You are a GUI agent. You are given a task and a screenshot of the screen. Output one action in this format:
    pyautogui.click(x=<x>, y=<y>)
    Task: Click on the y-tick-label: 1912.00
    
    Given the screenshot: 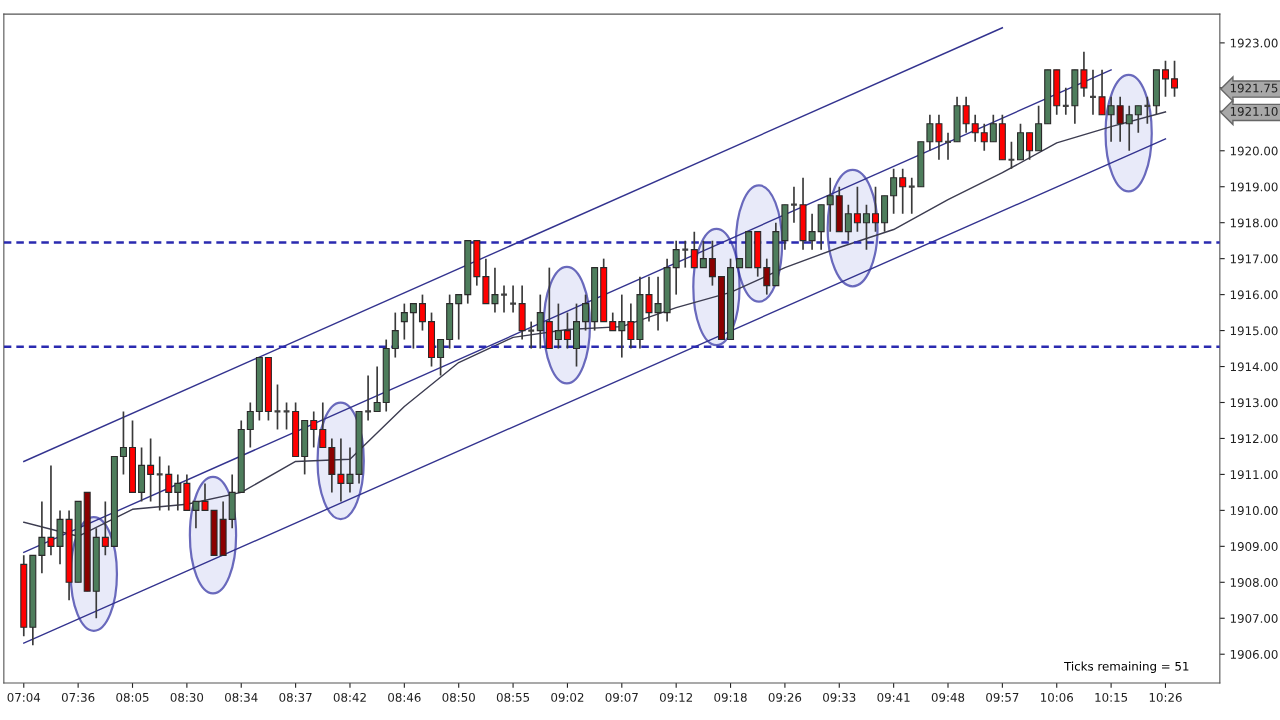 What is the action you would take?
    pyautogui.click(x=1254, y=439)
    